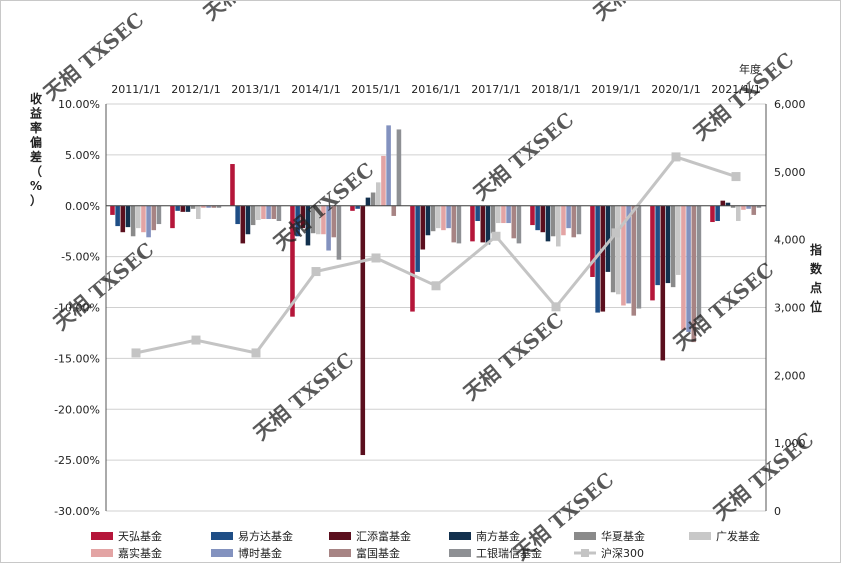 Image resolution: width=841 pixels, height=568 pixels. What do you see at coordinates (816, 278) in the screenshot?
I see `right-axis-title: 指数点位` at bounding box center [816, 278].